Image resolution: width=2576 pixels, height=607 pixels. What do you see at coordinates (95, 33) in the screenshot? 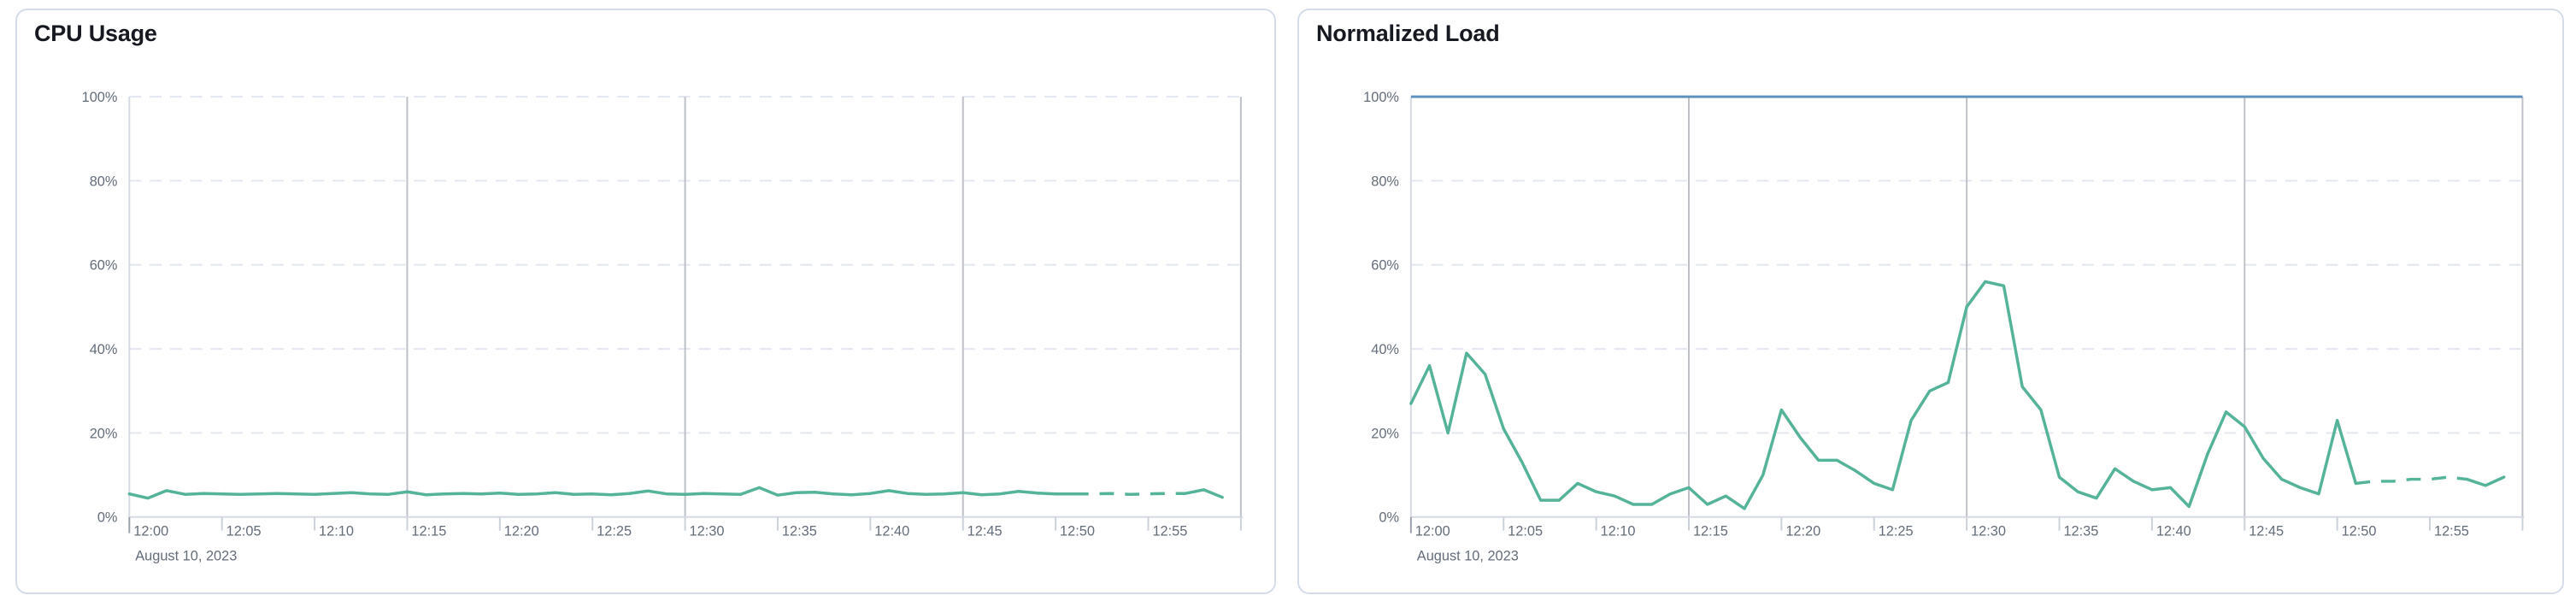
I see `cpu-usage-title: CPU Usage` at bounding box center [95, 33].